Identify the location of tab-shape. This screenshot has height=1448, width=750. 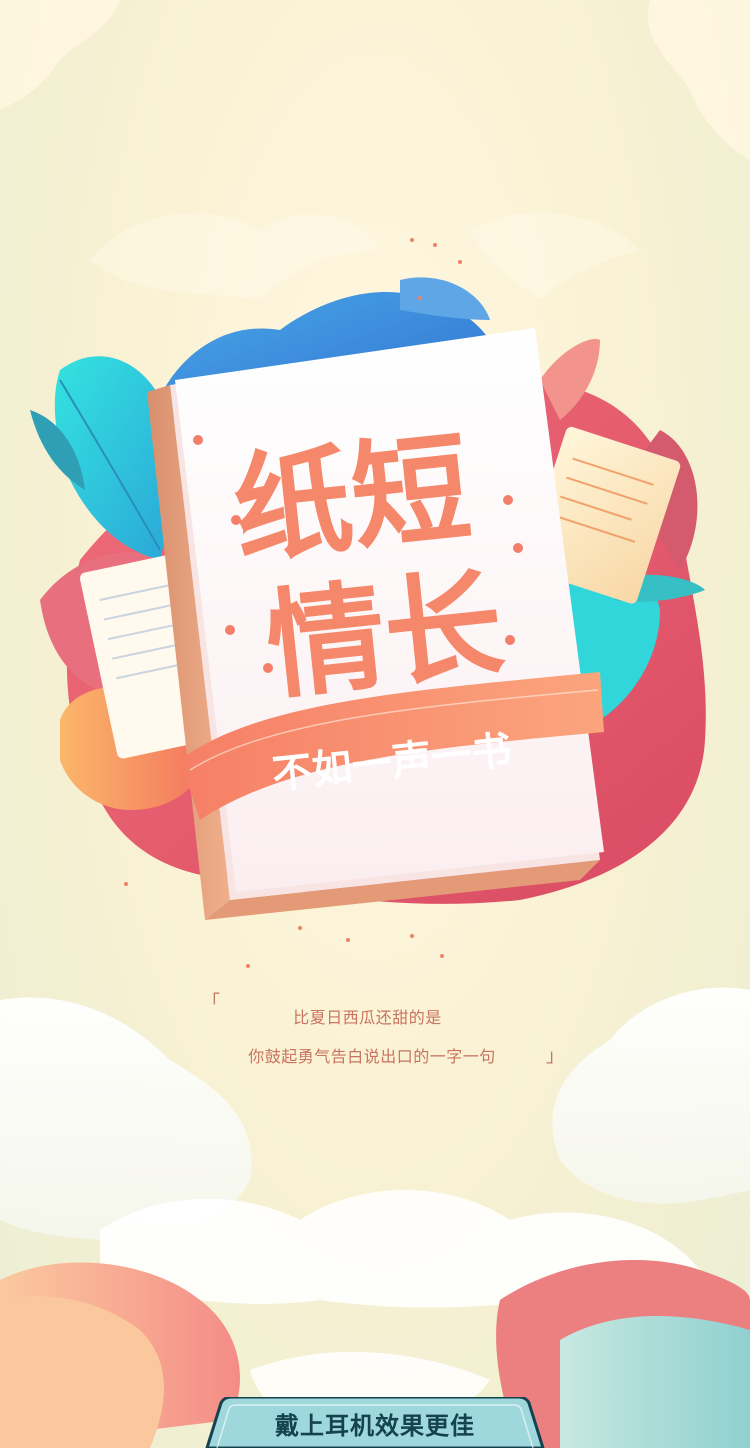
(375, 1422).